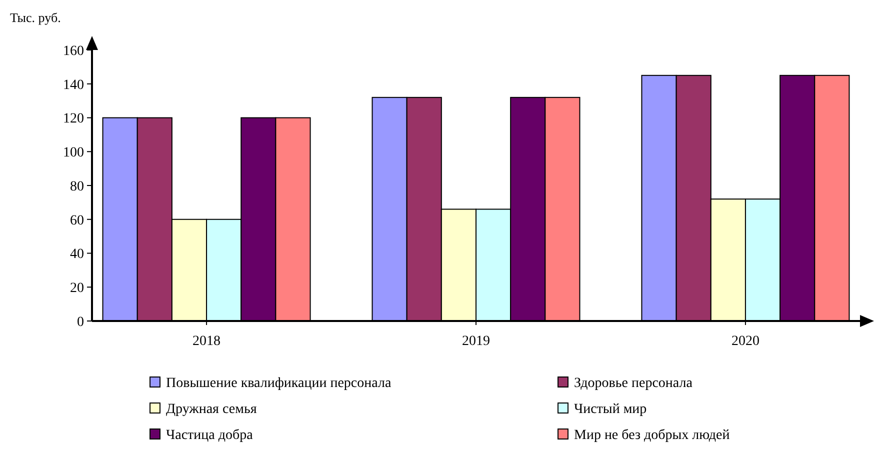 The image size is (889, 450). What do you see at coordinates (77, 186) in the screenshot?
I see `y-tick-label: 80` at bounding box center [77, 186].